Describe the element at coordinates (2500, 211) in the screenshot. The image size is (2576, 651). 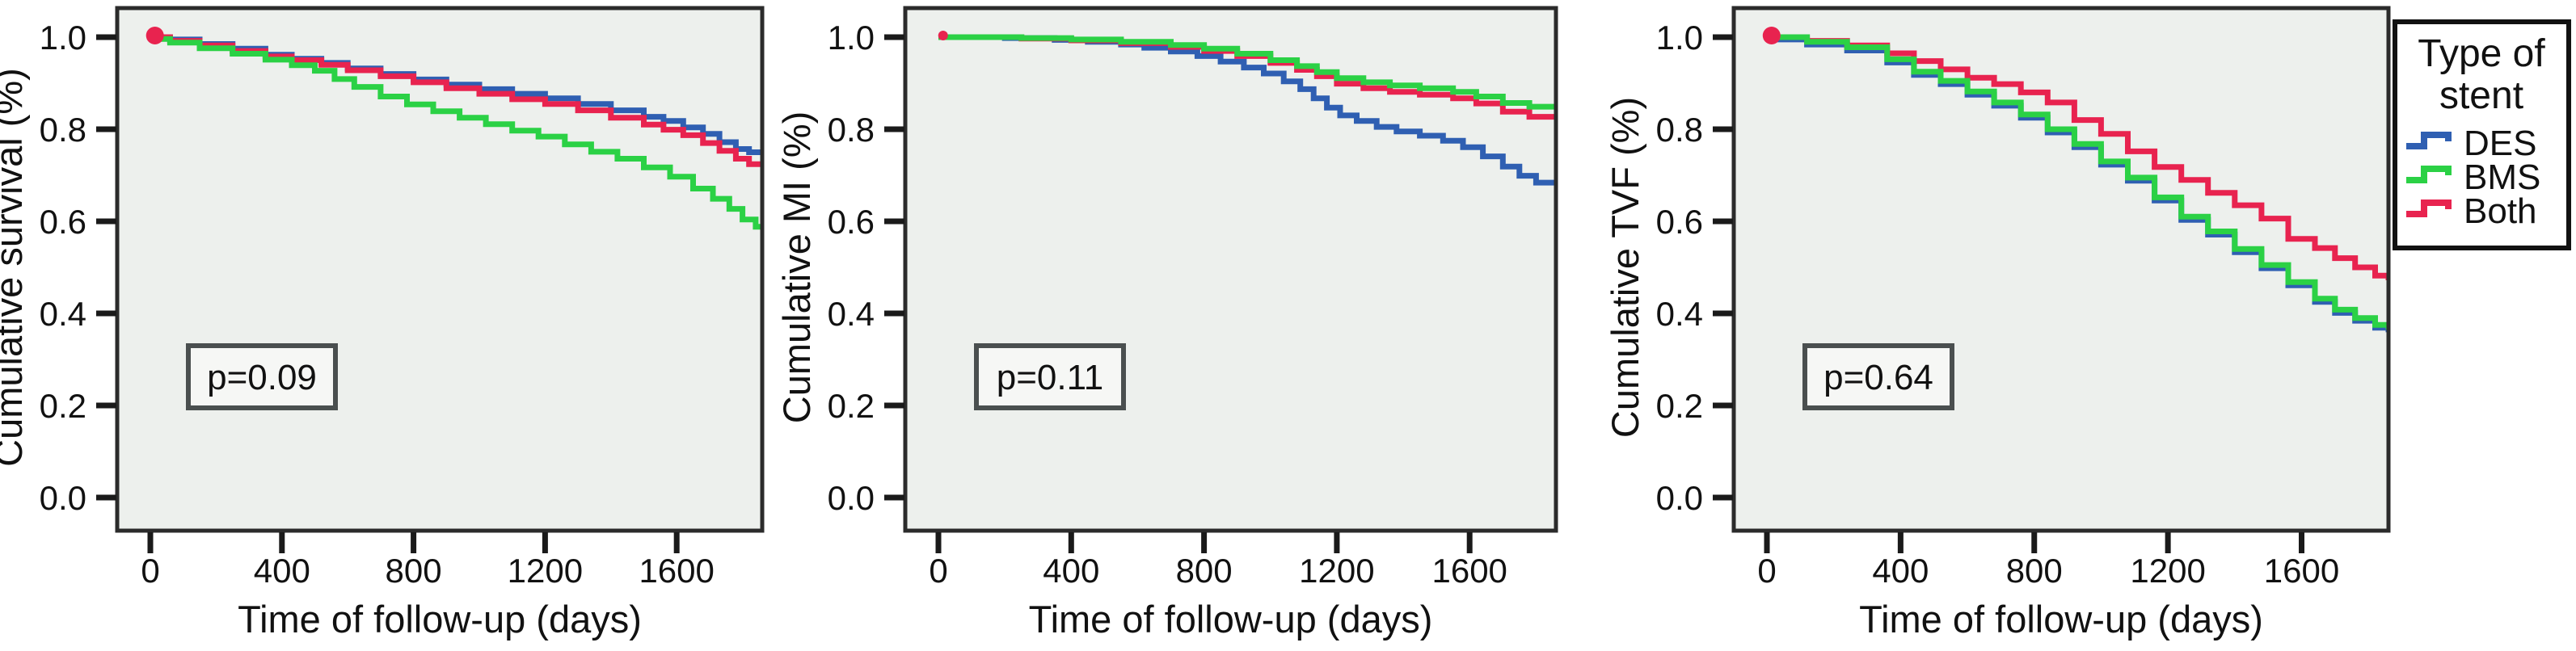
I see `legend-item-label: Both` at that location.